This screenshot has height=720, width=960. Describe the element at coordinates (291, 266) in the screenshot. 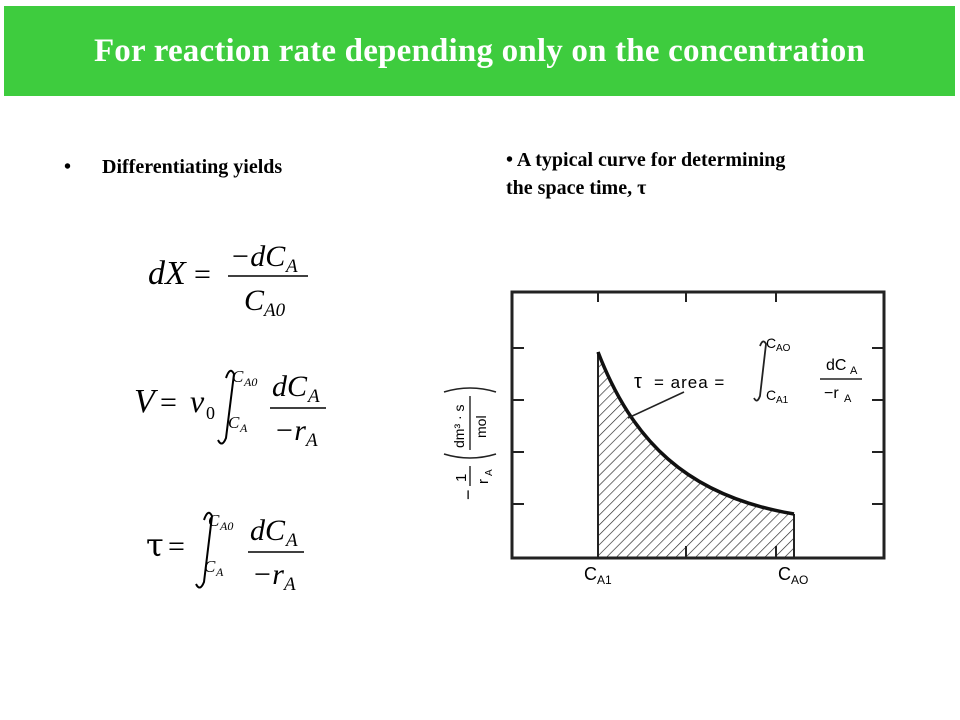

I see `eq1-num-sub: A` at that location.